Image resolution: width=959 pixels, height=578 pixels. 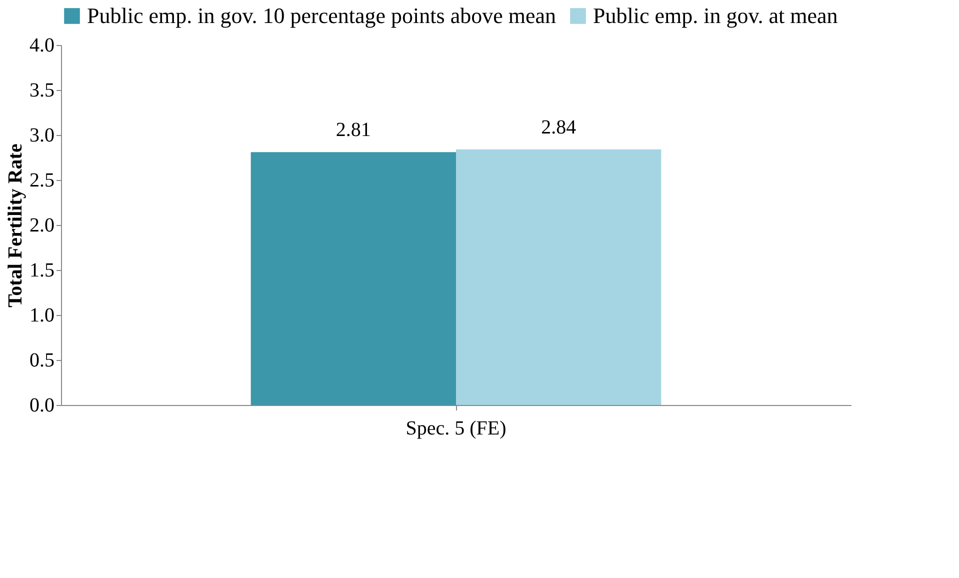 What do you see at coordinates (42, 91) in the screenshot?
I see `y-tick-label: 3.5` at bounding box center [42, 91].